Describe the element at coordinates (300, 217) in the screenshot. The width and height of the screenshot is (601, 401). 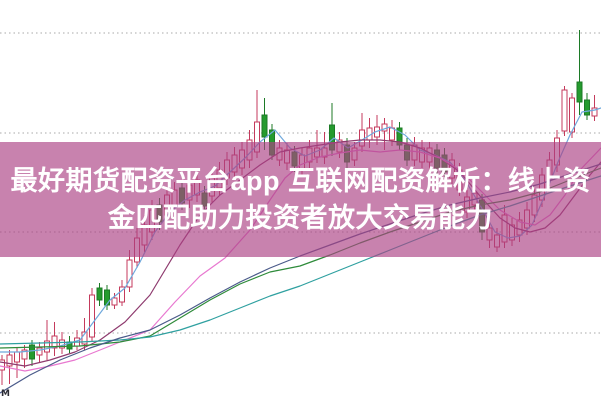
I see `headline-line-2: 金匹配助力投资者放大交易能力` at that location.